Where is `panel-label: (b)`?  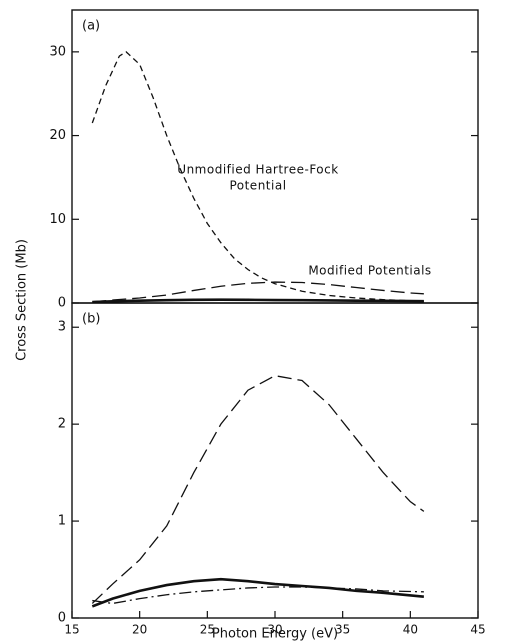
panel-label: (b) is located at coordinates (91, 319).